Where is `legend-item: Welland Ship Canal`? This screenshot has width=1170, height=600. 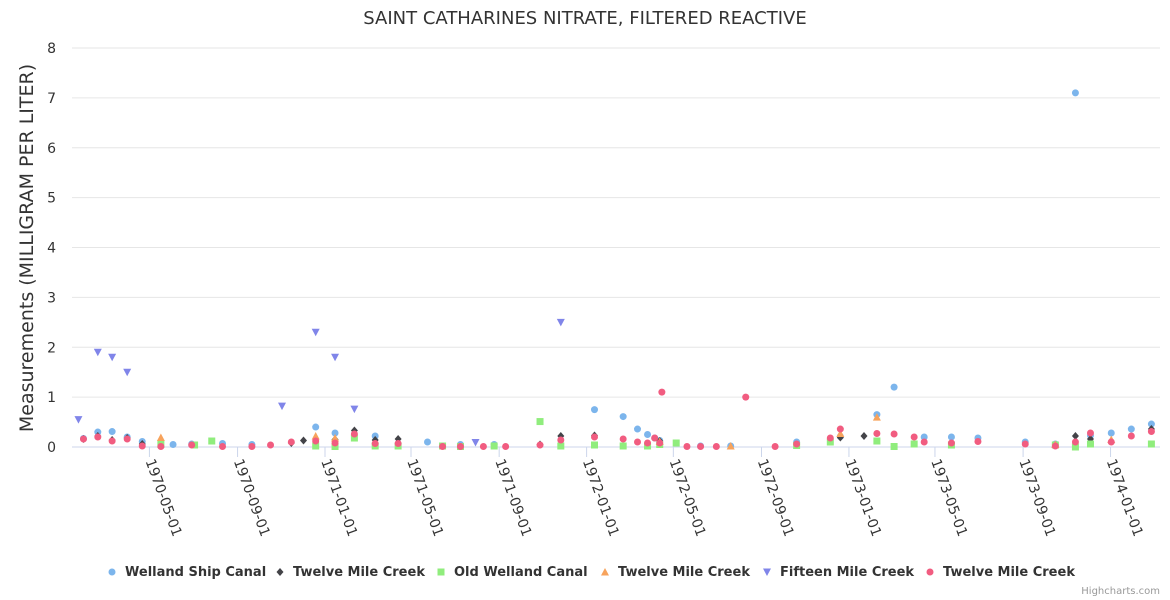
legend-item: Welland Ship Canal is located at coordinates (187, 572).